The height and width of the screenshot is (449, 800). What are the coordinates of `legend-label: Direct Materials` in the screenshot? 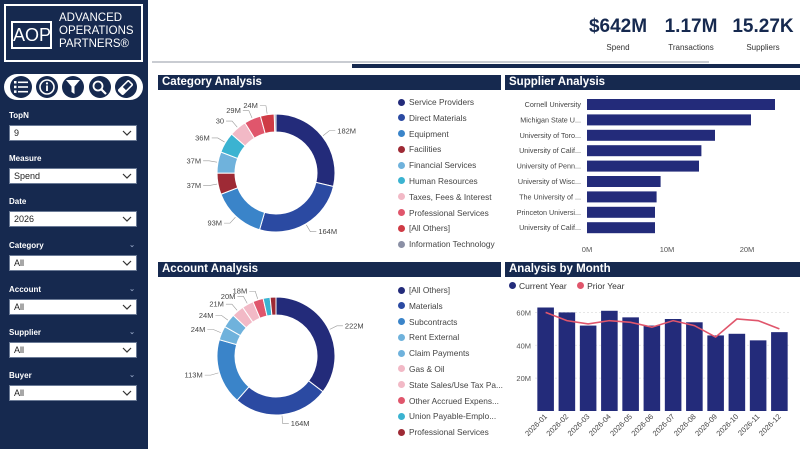 It's located at (438, 117).